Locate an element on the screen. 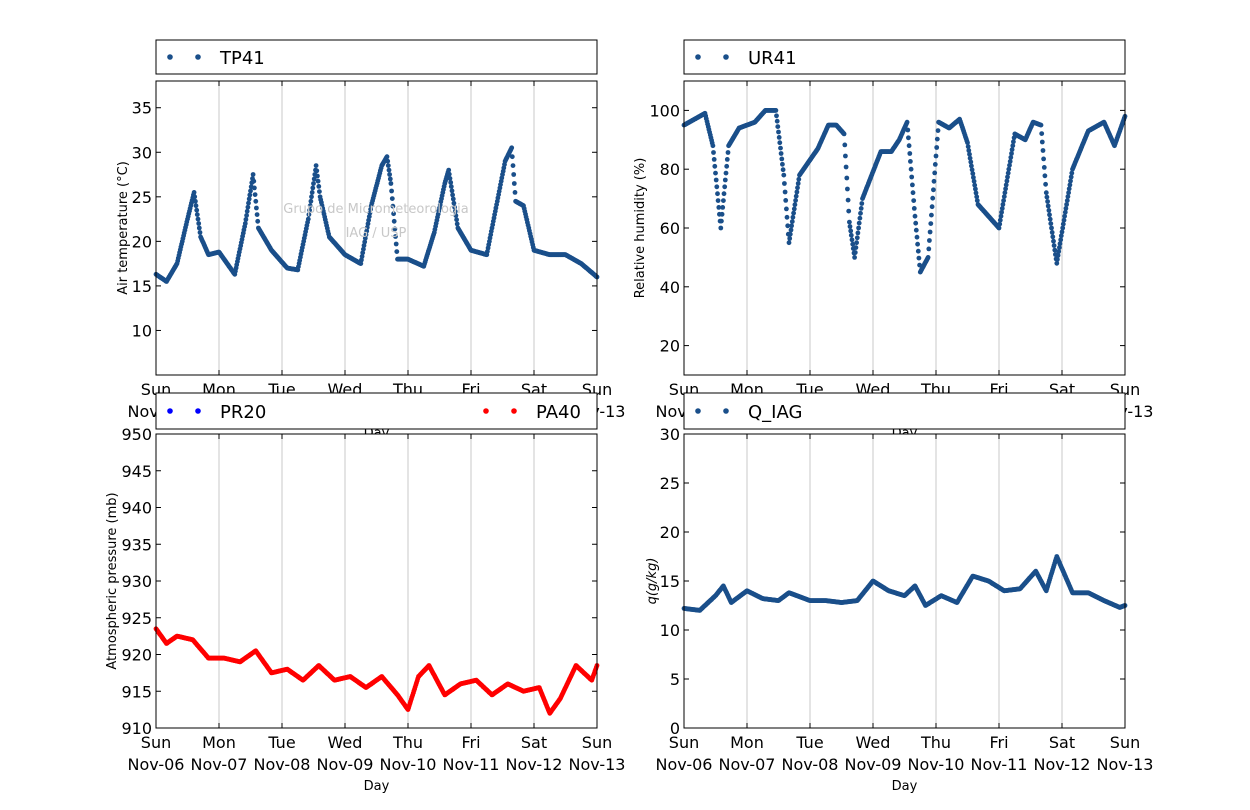 The image size is (1250, 810). y-tick-label: 920 is located at coordinates (136, 655).